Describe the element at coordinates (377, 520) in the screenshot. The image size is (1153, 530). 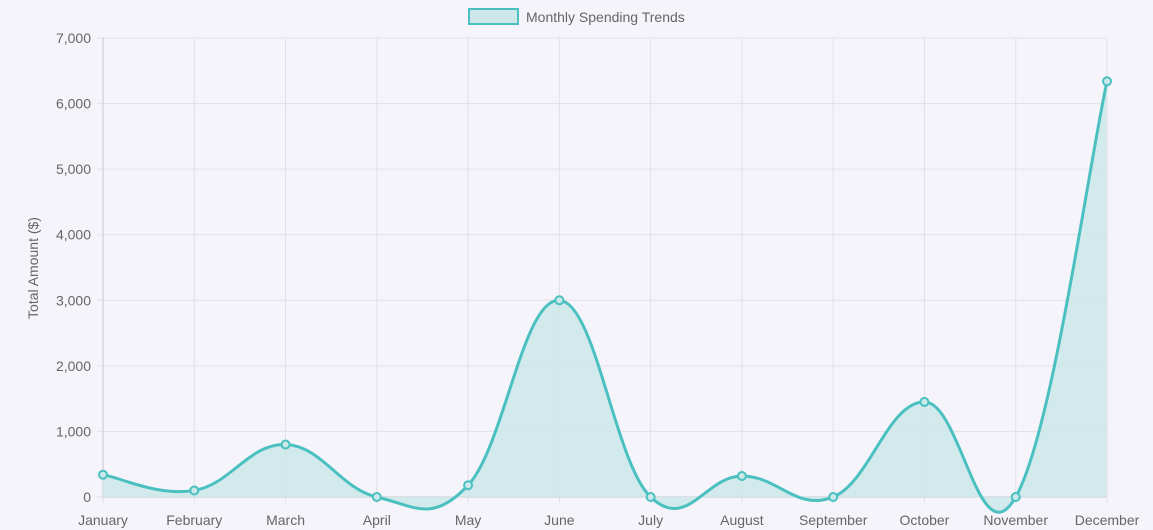
I see `x-tick-label: April` at that location.